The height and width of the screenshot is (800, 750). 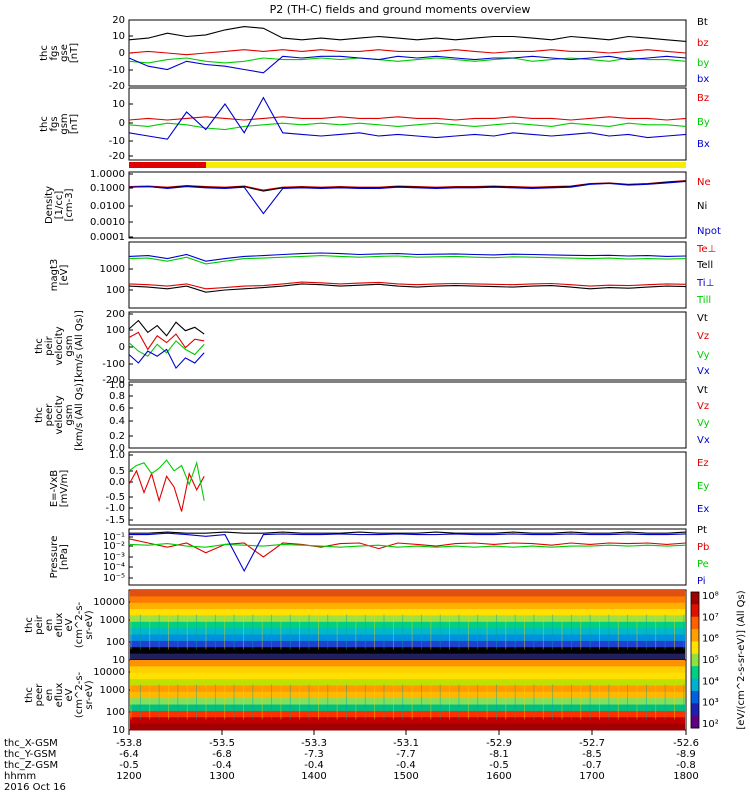 I want to click on colorbar-tick-label: 10², so click(x=710, y=724).